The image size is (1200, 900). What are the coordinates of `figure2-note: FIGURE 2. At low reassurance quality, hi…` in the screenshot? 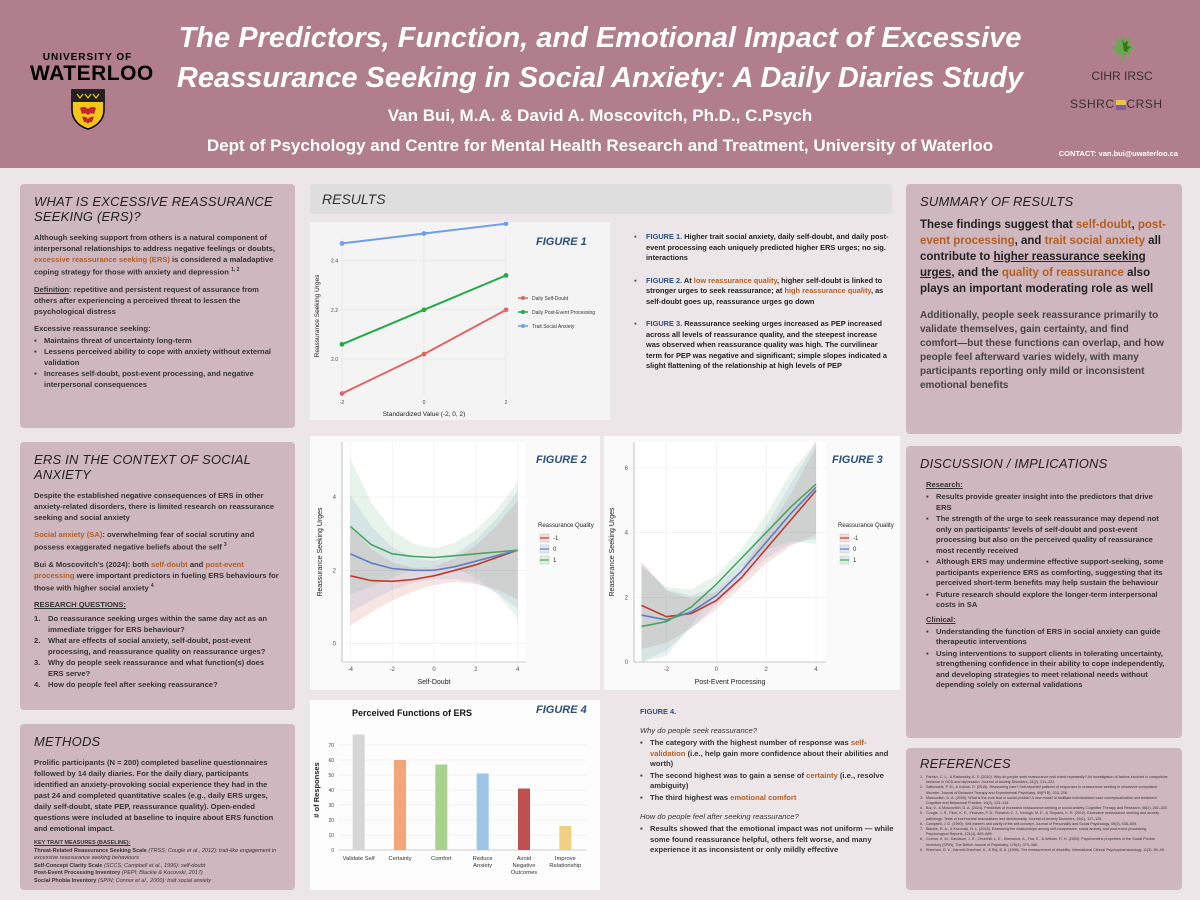 It's located at (762, 292).